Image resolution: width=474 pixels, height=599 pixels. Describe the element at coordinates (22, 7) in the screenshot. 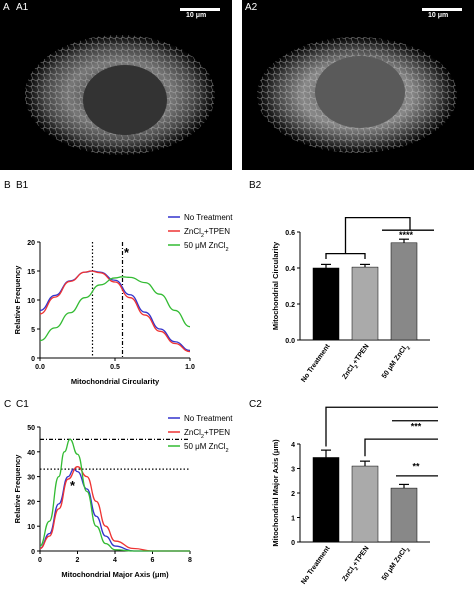

I see `panel-label-a1: A1` at that location.